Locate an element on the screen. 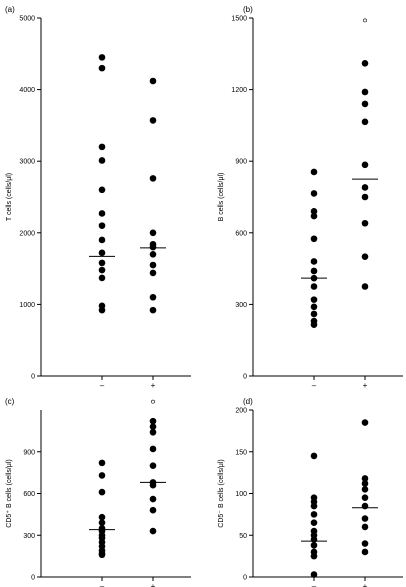 The width and height of the screenshot is (406, 587). y-axis-label: CD5⁻ B cells (cells/μl) is located at coordinates (221, 493).